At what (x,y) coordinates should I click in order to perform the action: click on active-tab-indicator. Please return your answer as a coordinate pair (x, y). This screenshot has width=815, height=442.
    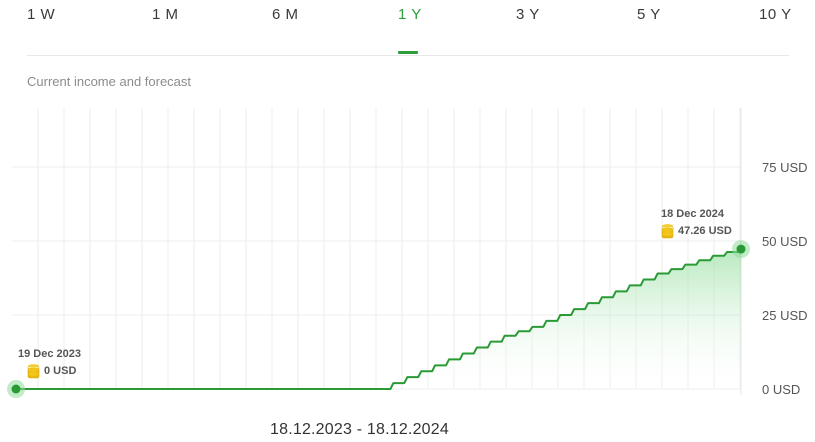
    Looking at the image, I should click on (408, 52).